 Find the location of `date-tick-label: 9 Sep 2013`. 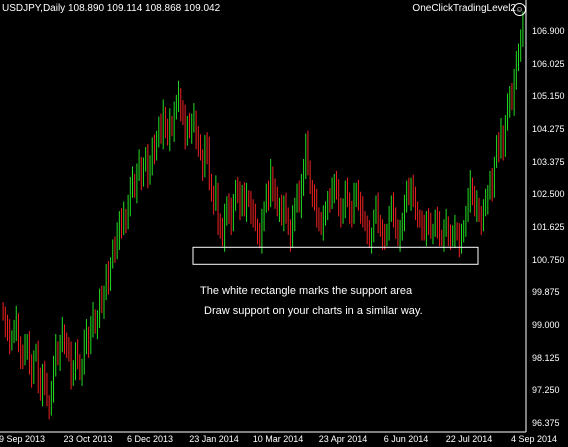

date-tick-label: 9 Sep 2013 is located at coordinates (23, 439).